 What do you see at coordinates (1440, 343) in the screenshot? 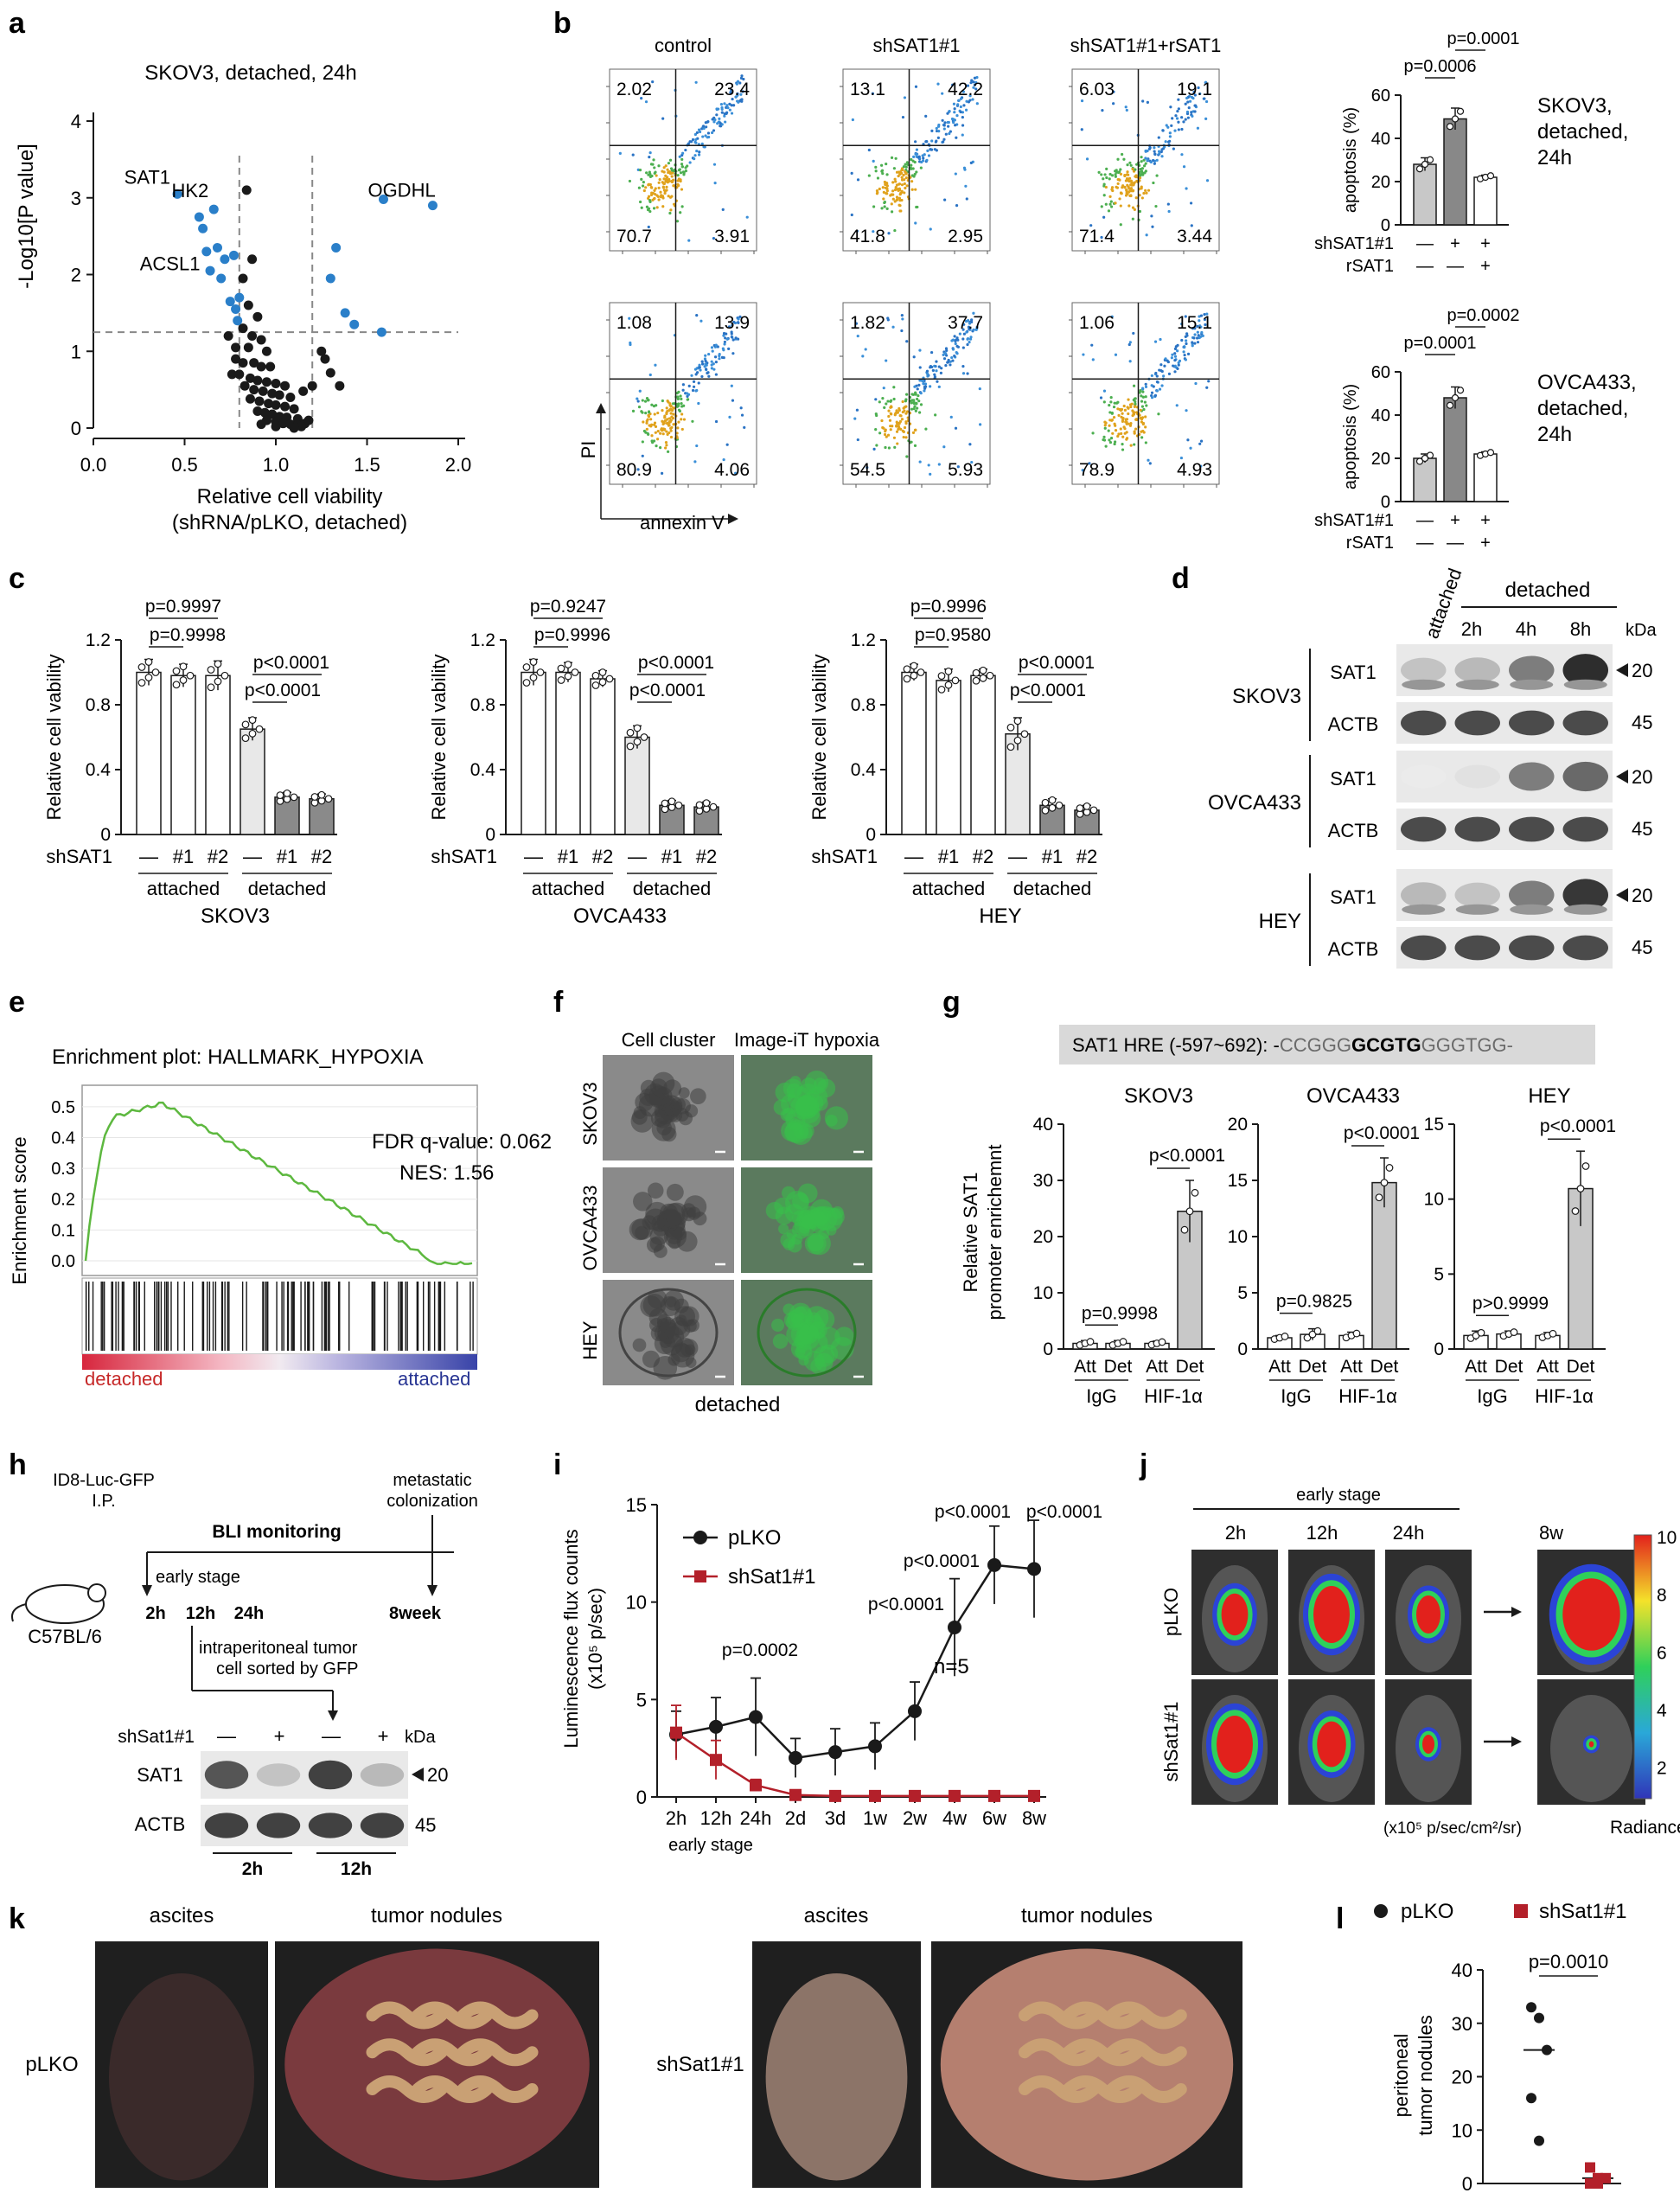
I see `p-value: p=0.0001` at bounding box center [1440, 343].